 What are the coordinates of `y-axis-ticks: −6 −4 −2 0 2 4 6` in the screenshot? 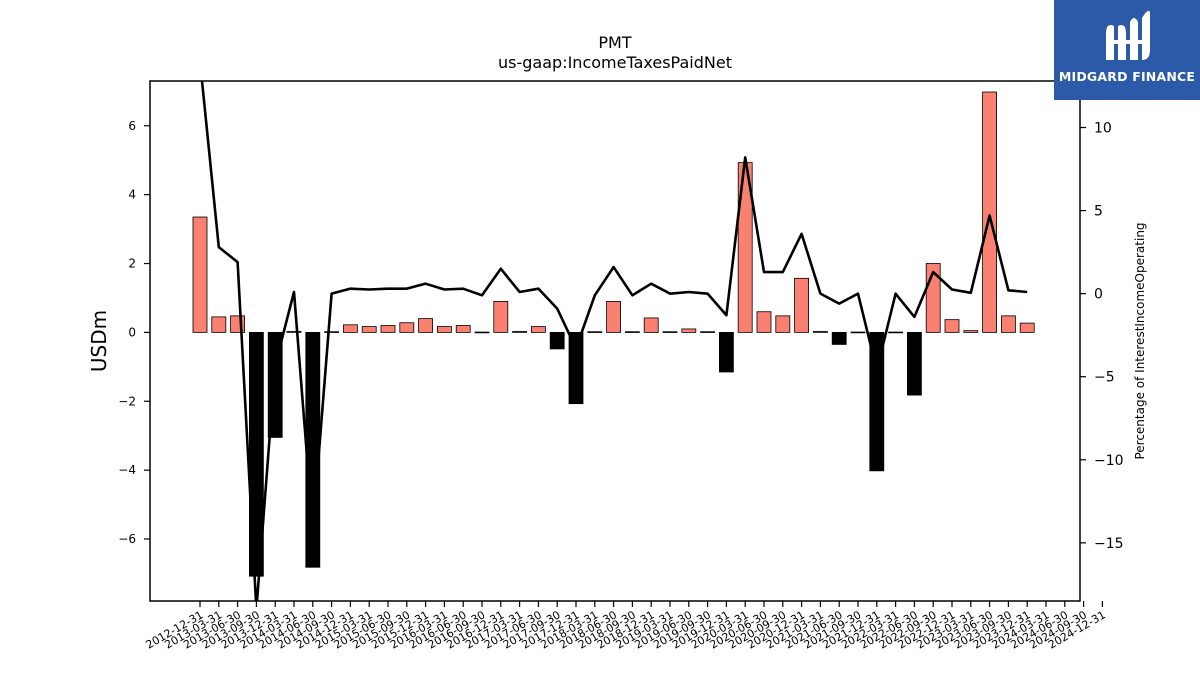 It's located at (134, 332).